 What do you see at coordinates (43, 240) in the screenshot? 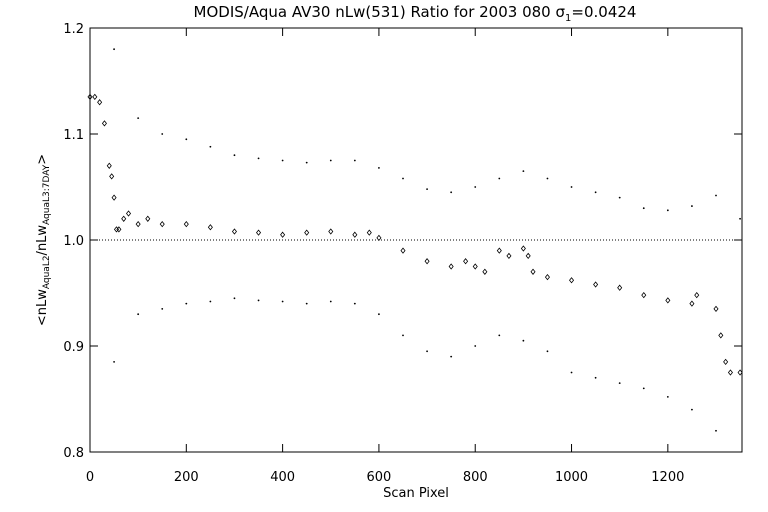
I see `y-axis-label: <nLwAquaL2/nLwAquaL3:7DAY>` at bounding box center [43, 240].